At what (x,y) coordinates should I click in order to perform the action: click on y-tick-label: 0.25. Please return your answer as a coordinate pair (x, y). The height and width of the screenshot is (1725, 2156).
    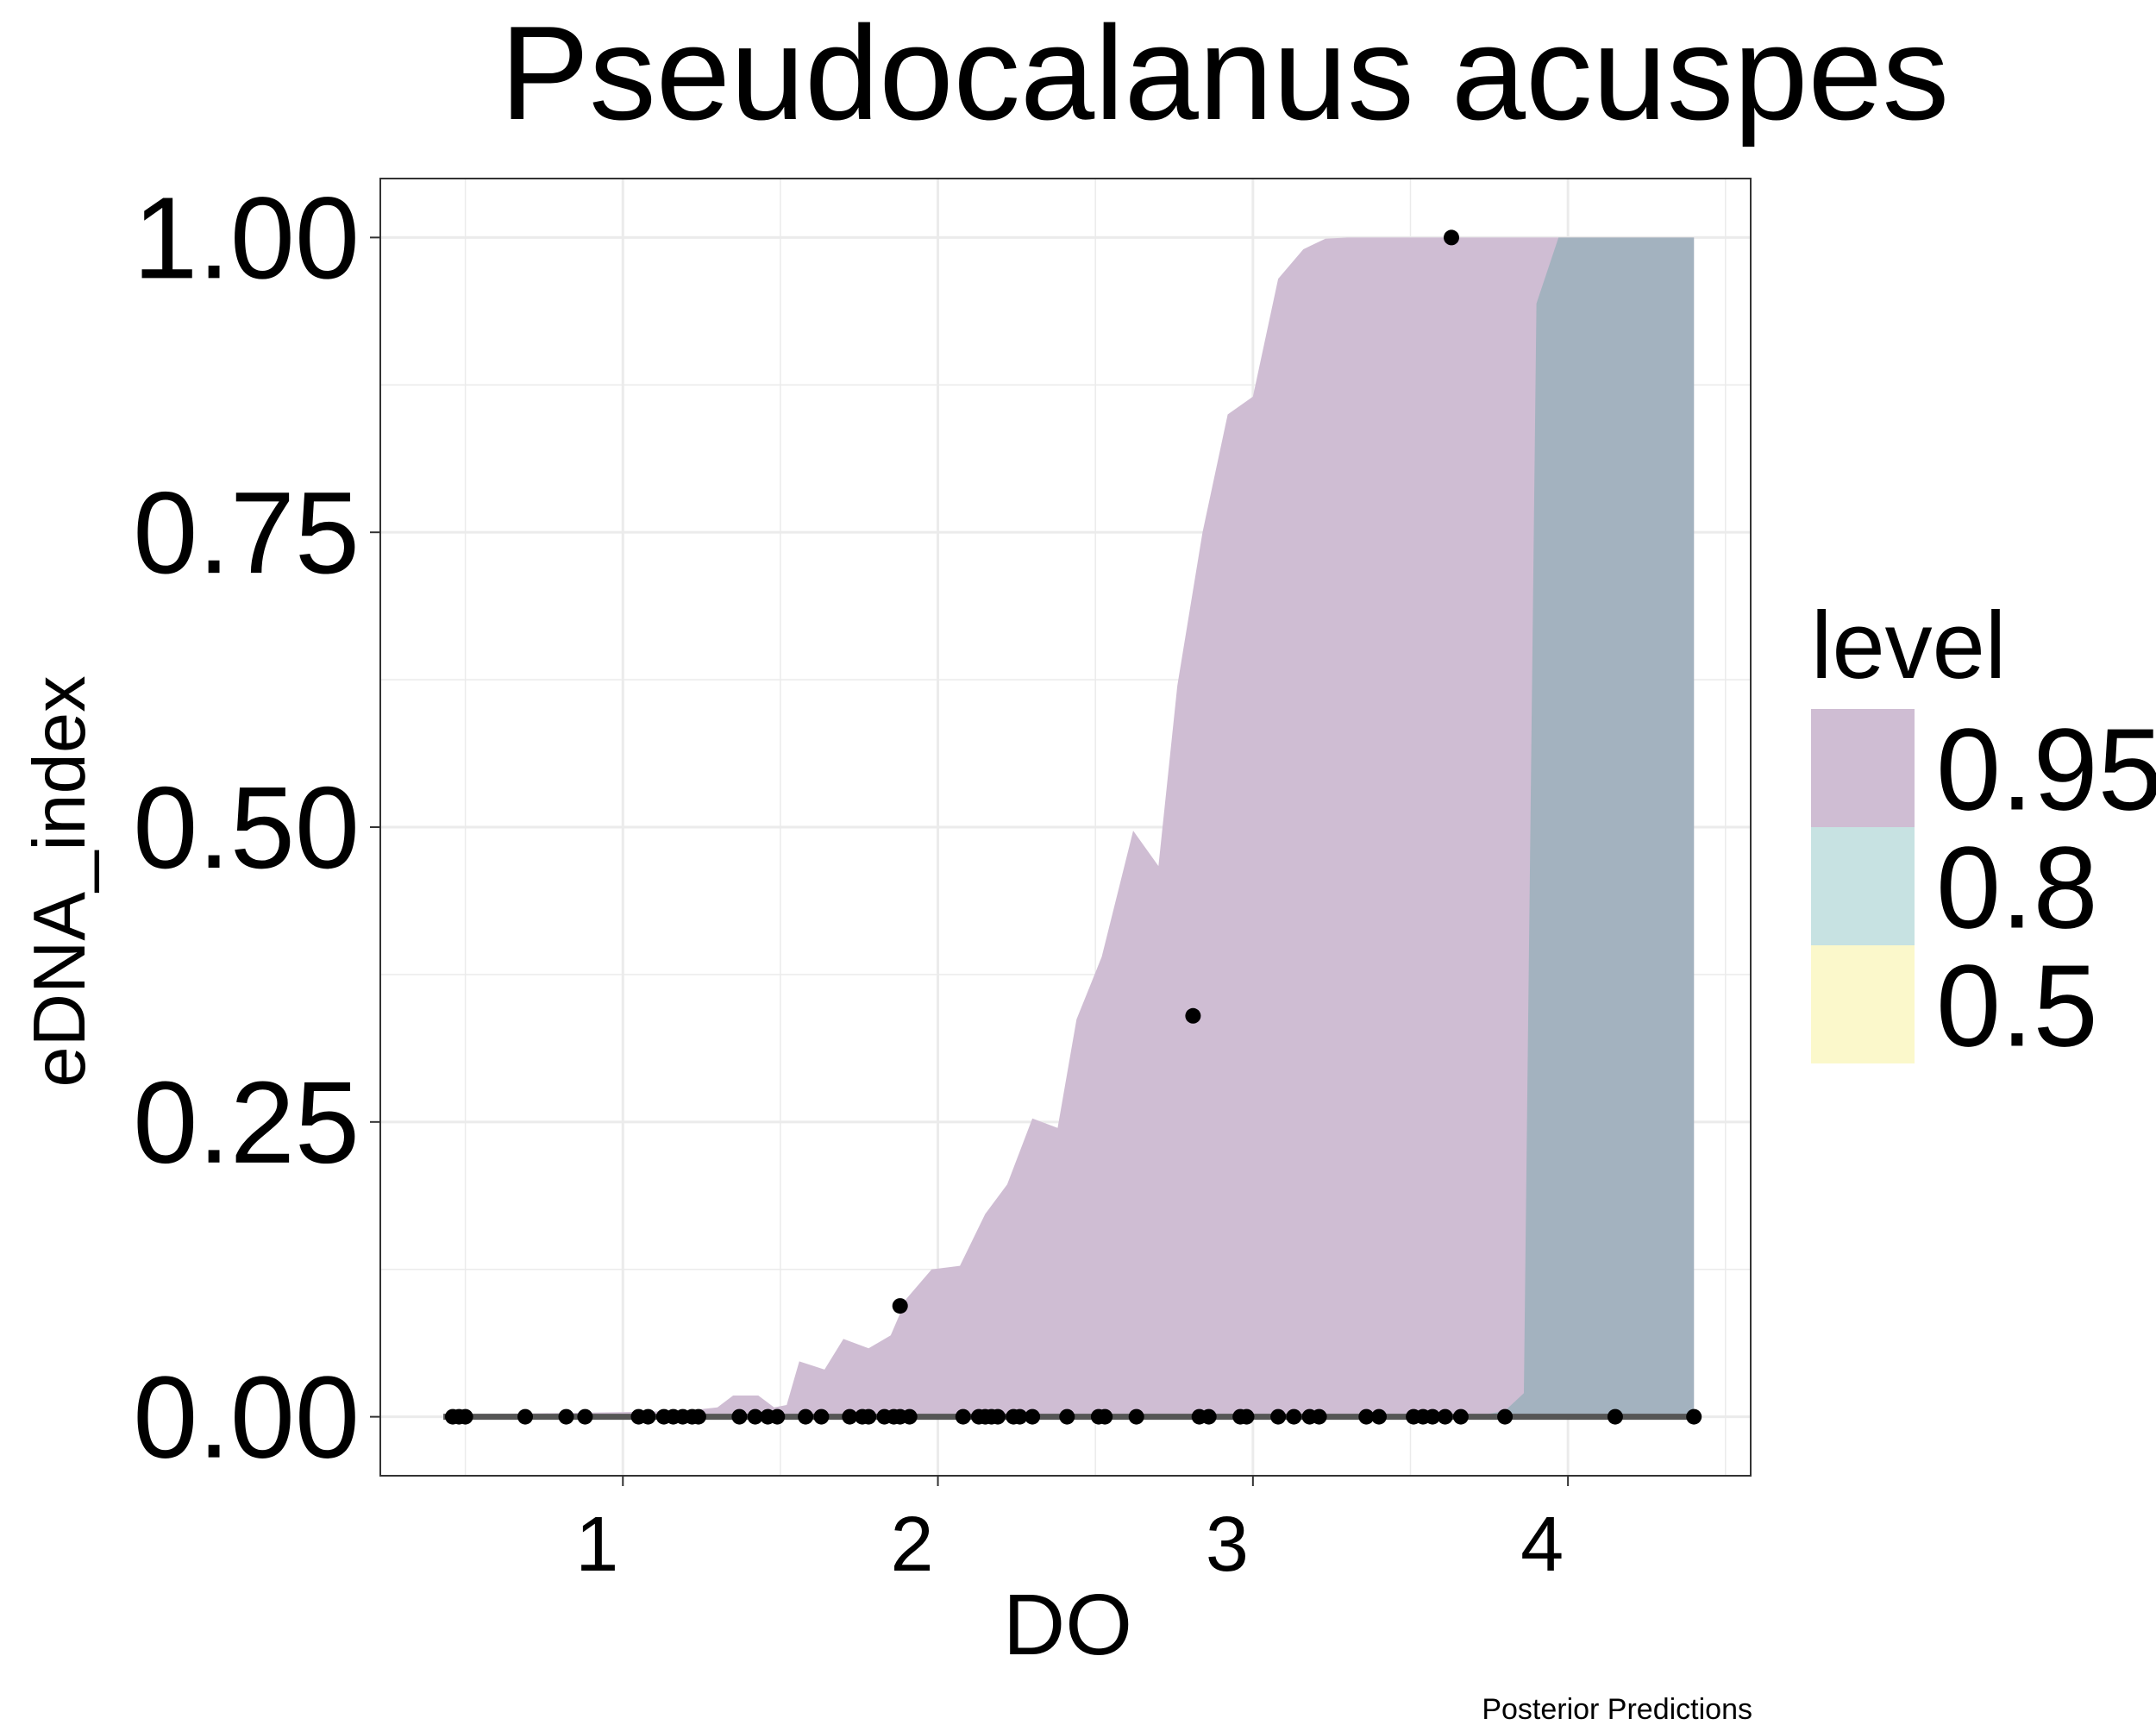
    Looking at the image, I should click on (246, 1123).